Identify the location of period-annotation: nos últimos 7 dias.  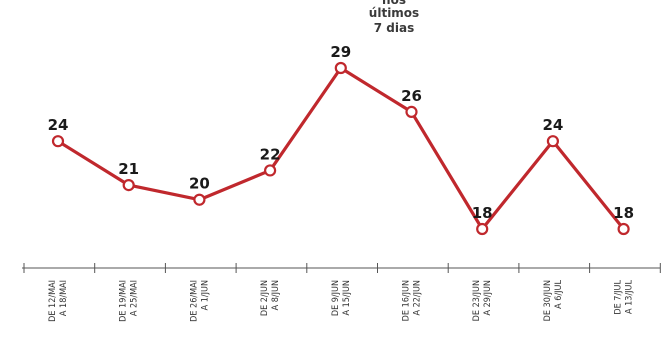
(394, 18).